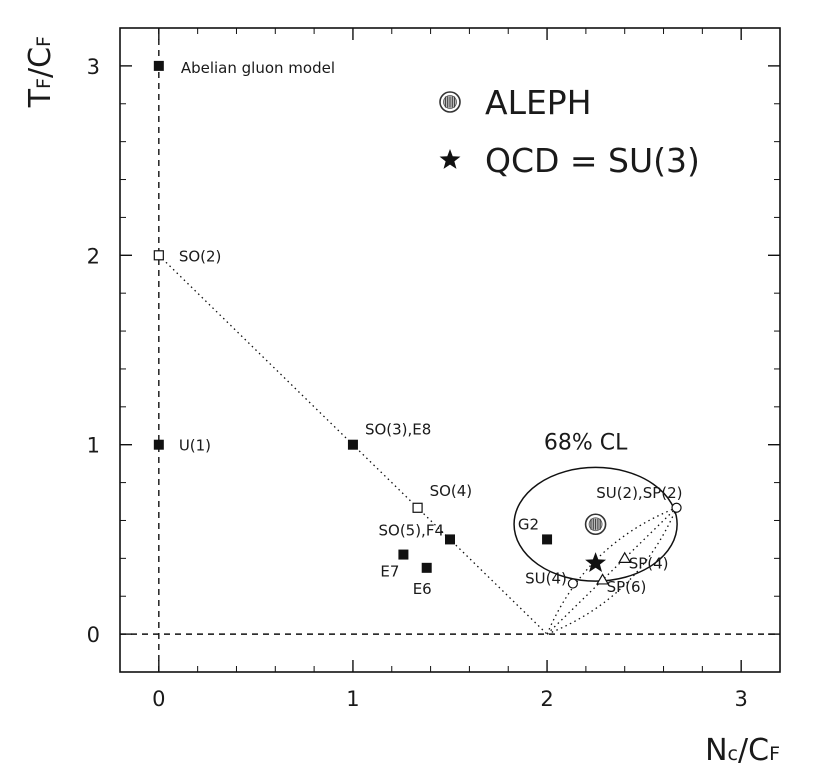 The image size is (815, 774). What do you see at coordinates (627, 587) in the screenshot?
I see `point-label: SP(6)` at bounding box center [627, 587].